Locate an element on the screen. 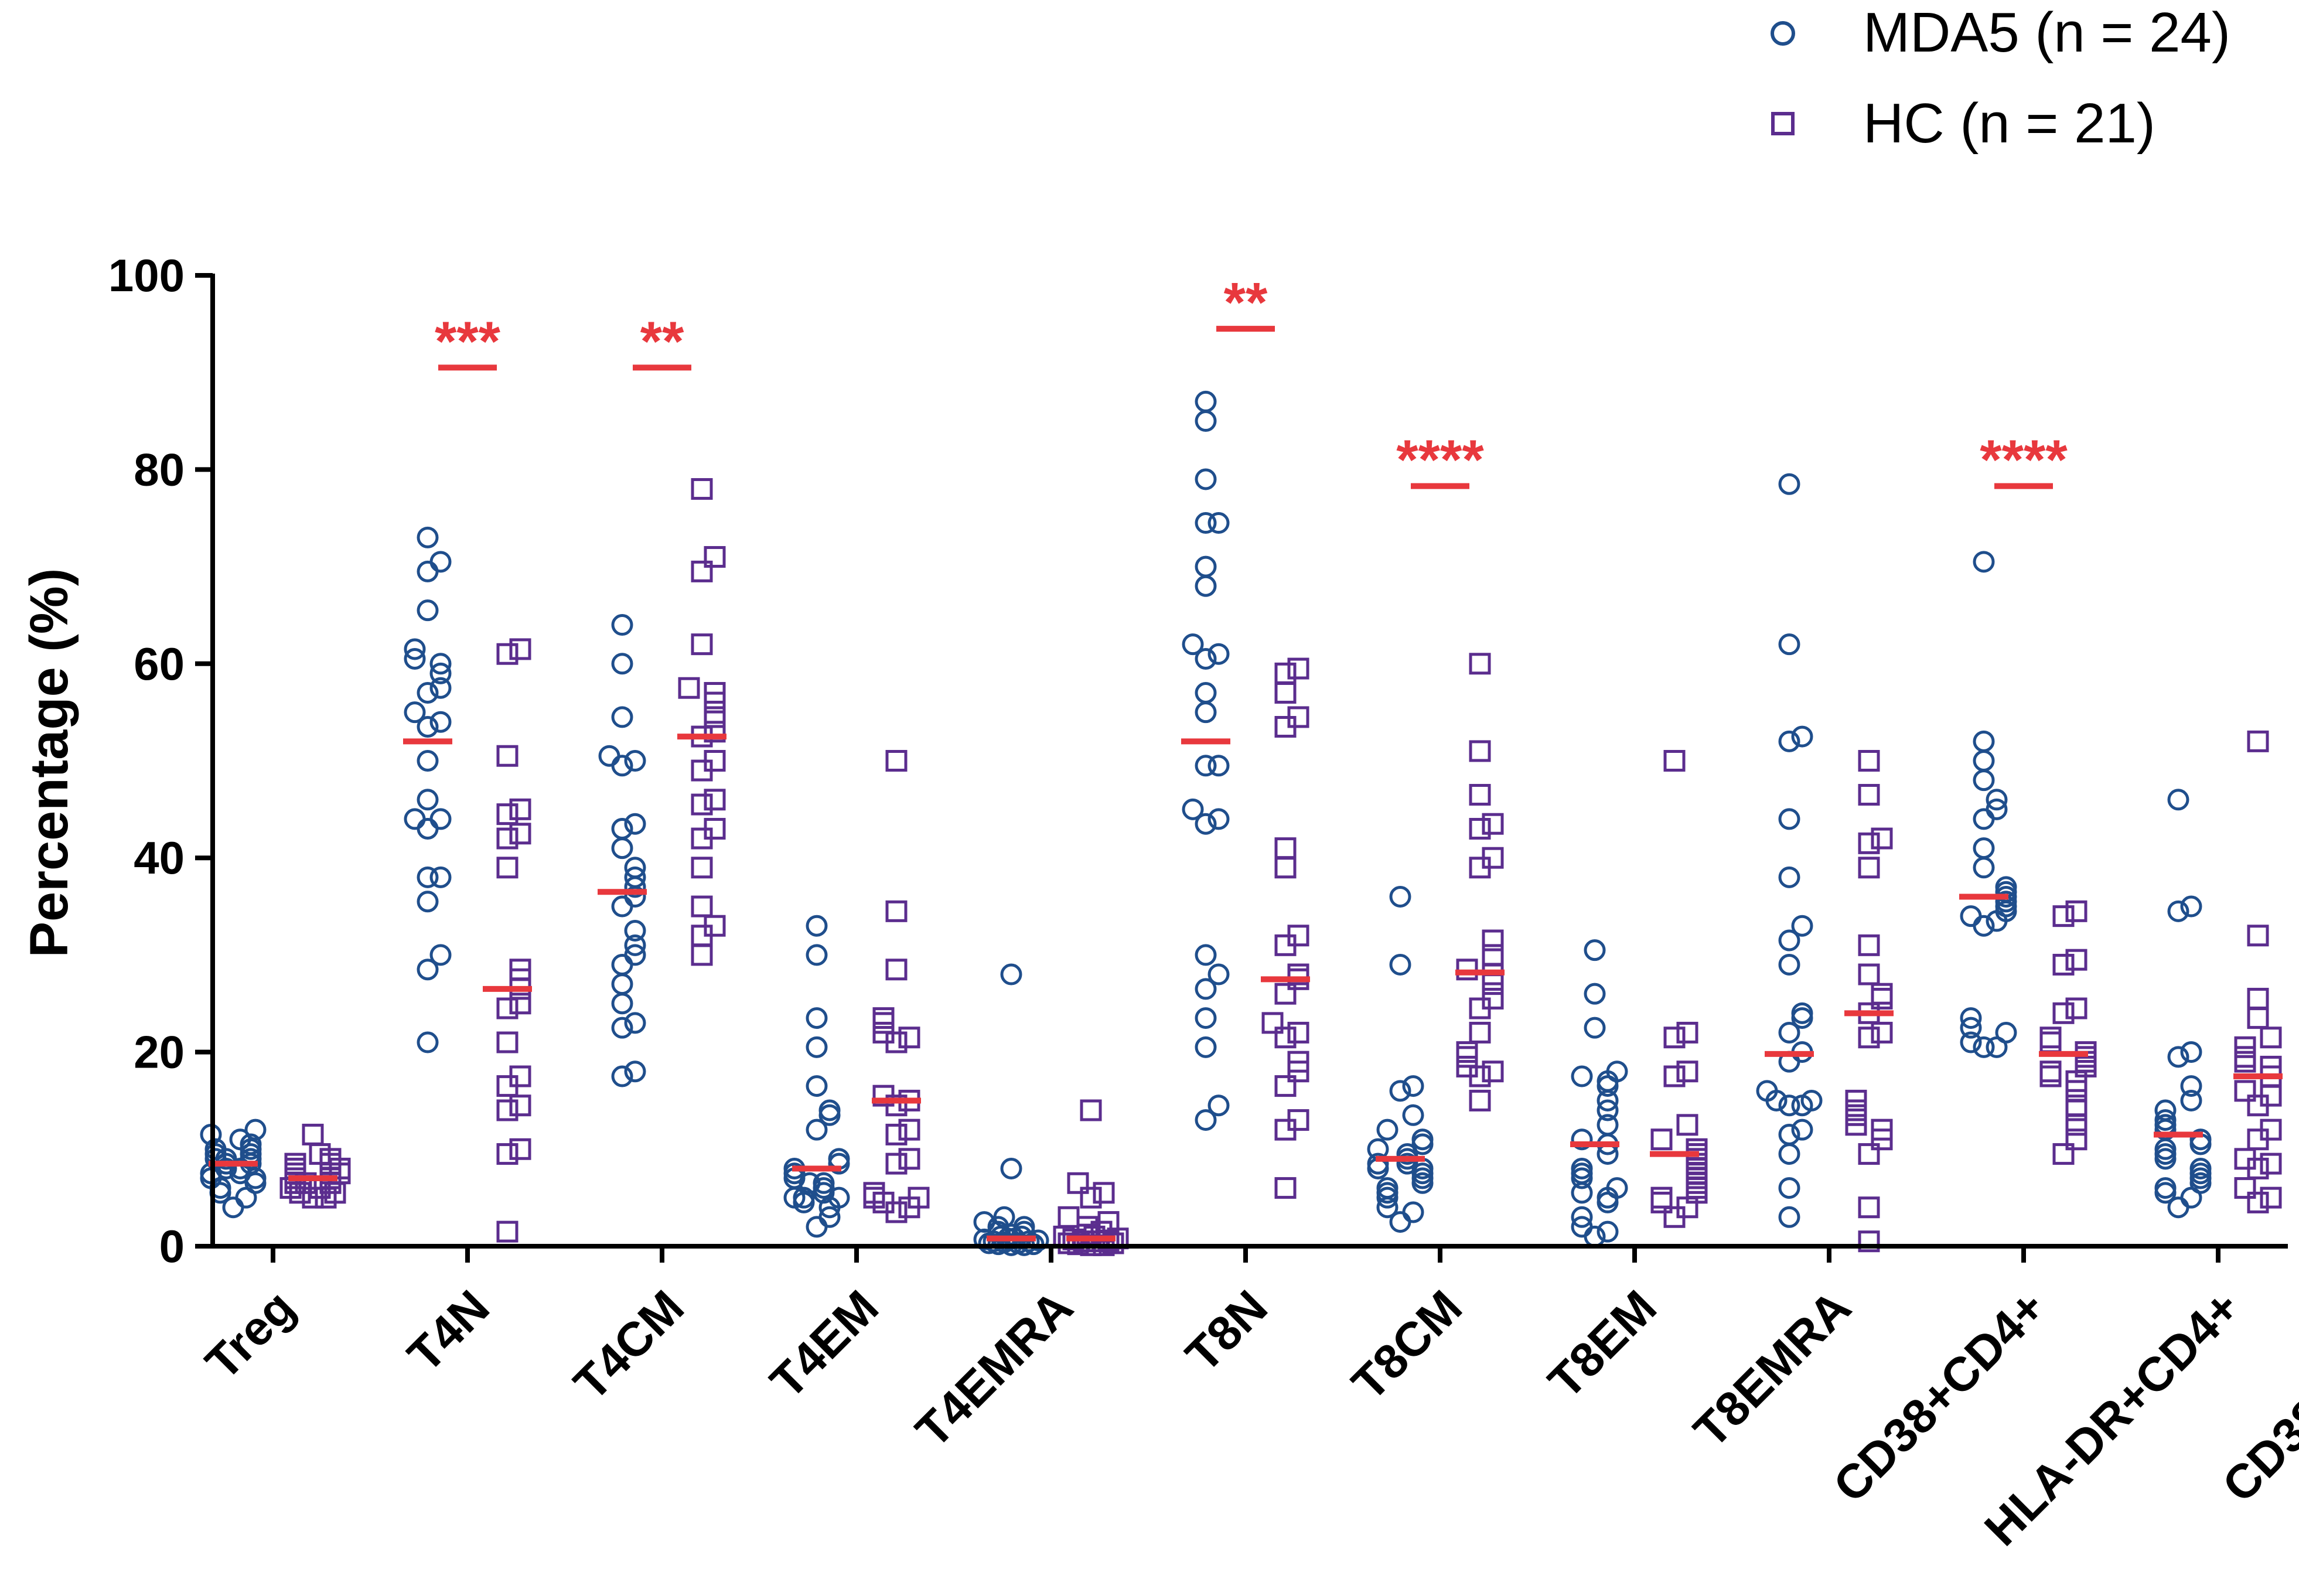 Image resolution: width=2299 pixels, height=1596 pixels. category-label: T4N is located at coordinates (449, 1331).